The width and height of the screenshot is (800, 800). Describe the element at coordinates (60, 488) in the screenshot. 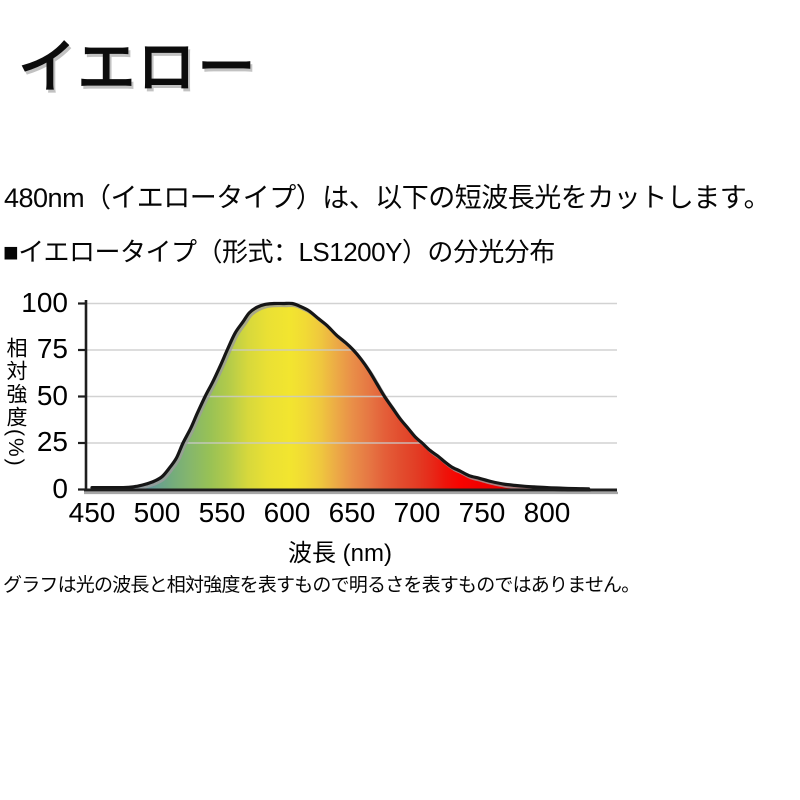

I see `y-tick-label-0: 0` at that location.